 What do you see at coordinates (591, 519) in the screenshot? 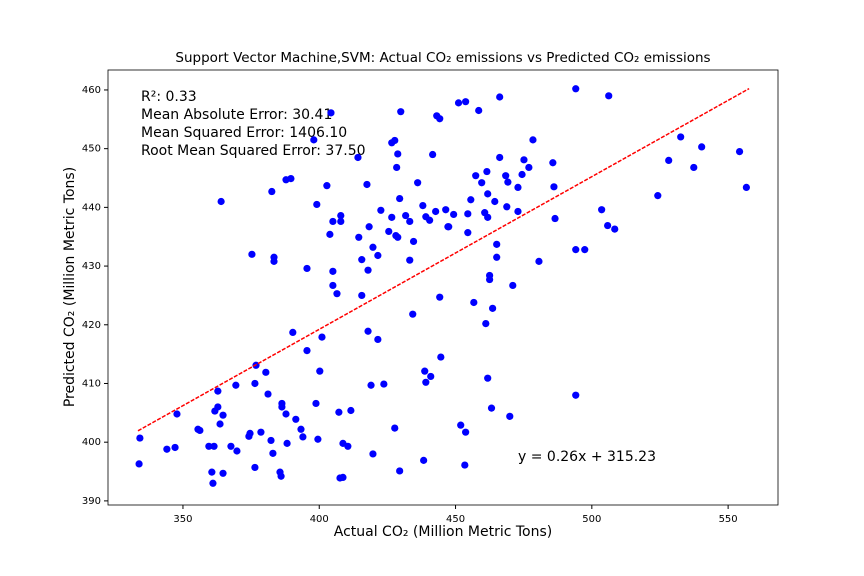
I see `x-tick-label: 500` at bounding box center [591, 519].